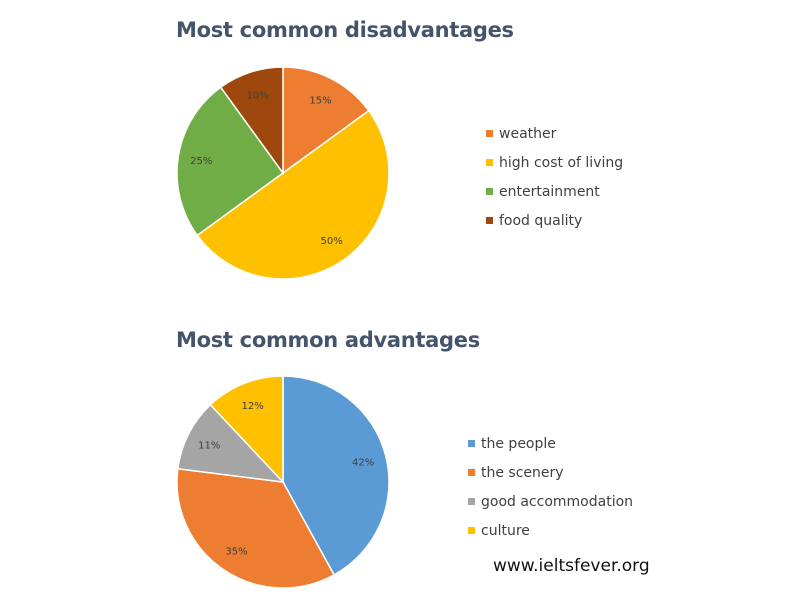  I want to click on pie-slice-weather, so click(326, 120).